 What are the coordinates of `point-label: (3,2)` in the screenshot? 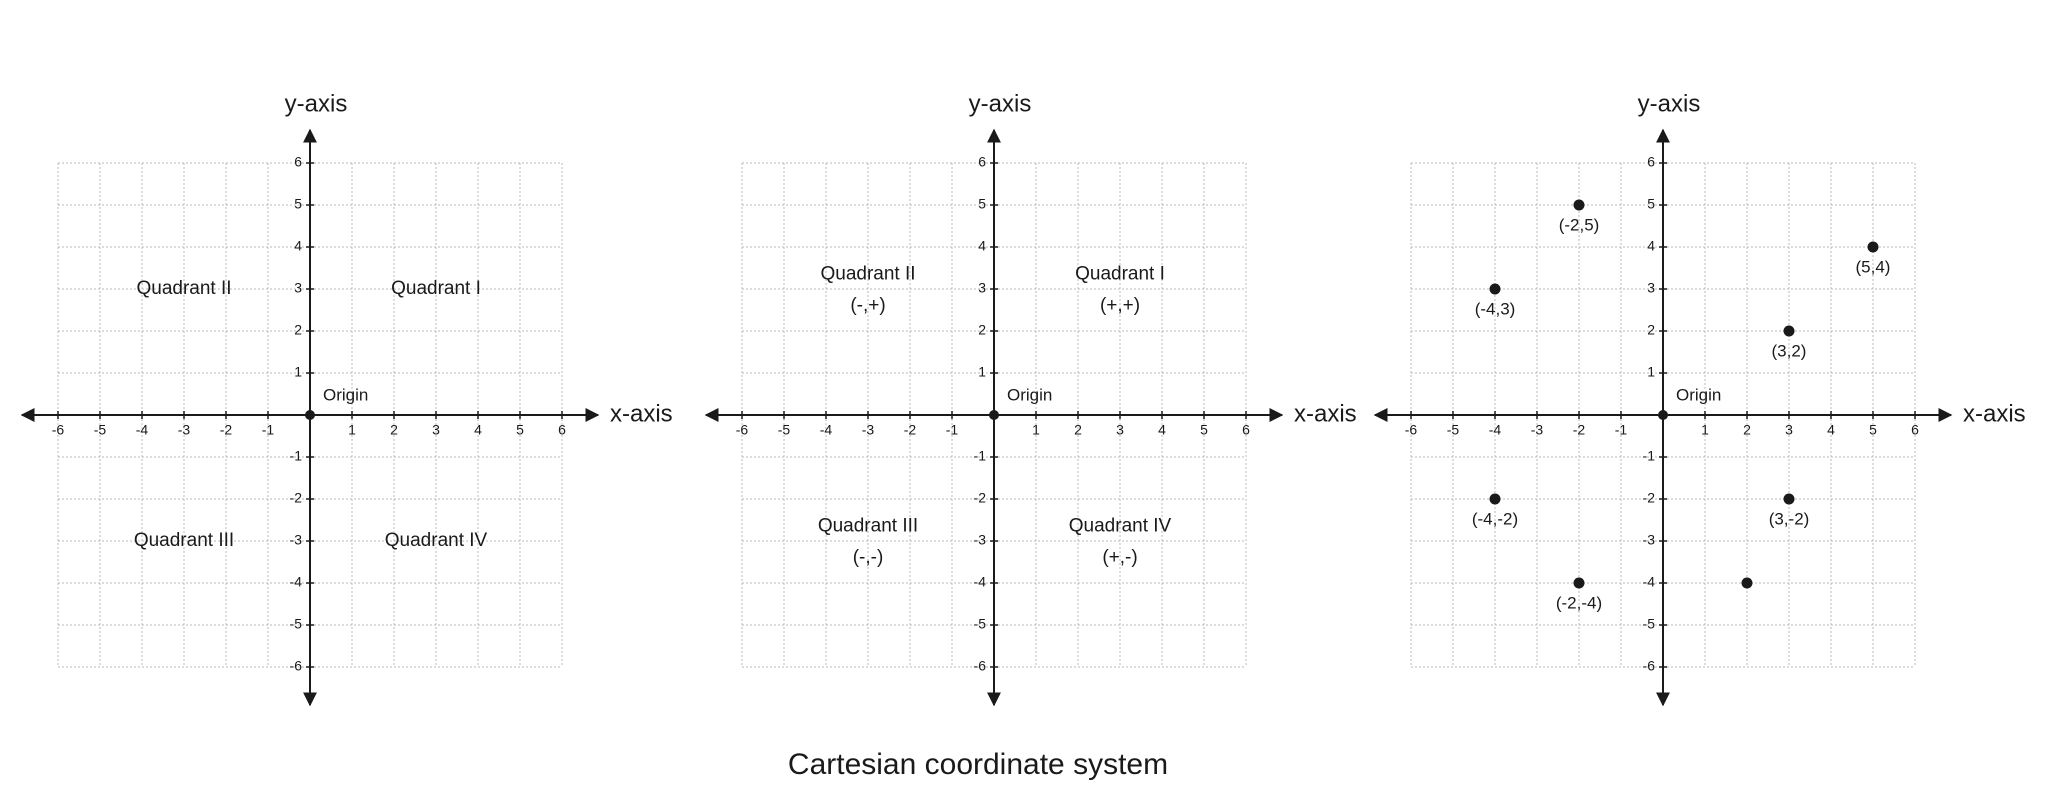 It's located at (1789, 350).